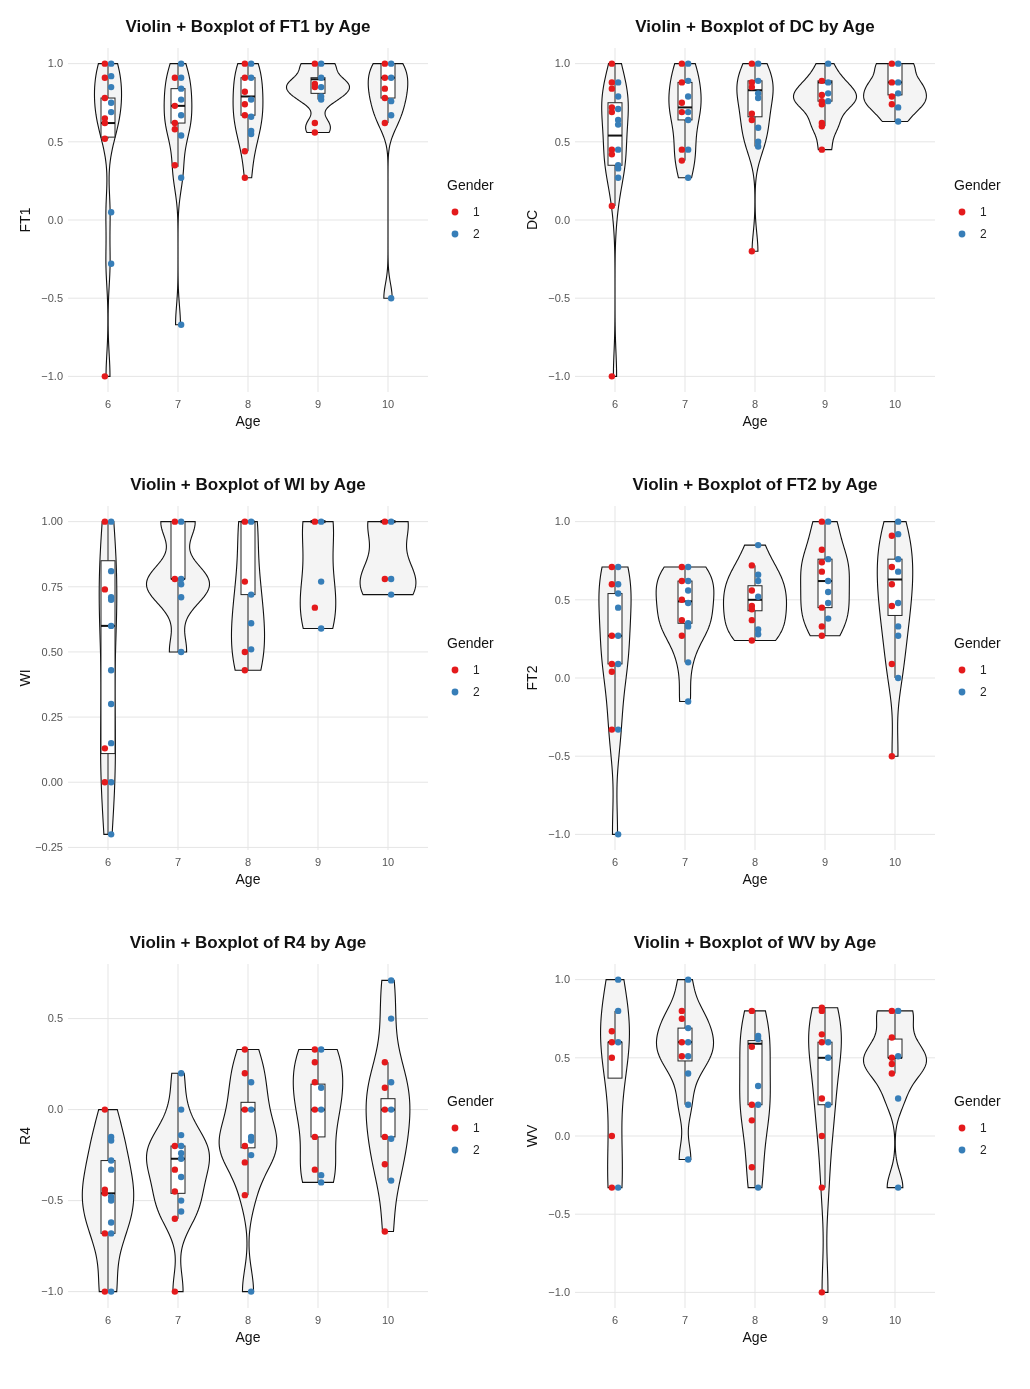 Image resolution: width=1030 pixels, height=1389 pixels. I want to click on chart-title: Violin + Boxplot of WV by Age, so click(755, 942).